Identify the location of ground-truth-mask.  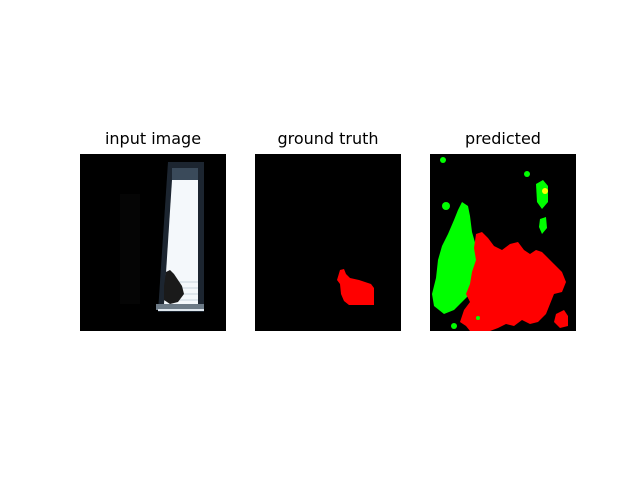
(328, 242).